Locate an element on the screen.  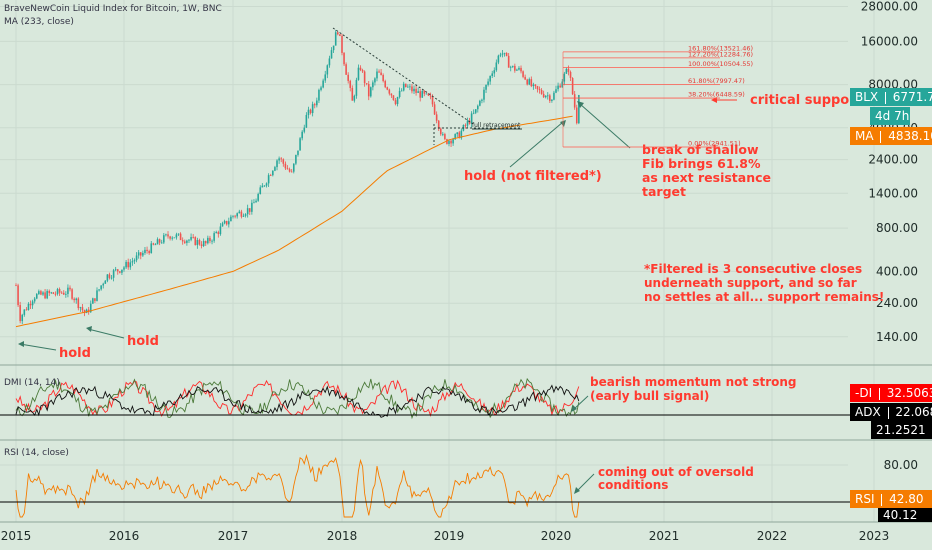
blx-countdown-tag: 4d 7h is located at coordinates (890, 116).